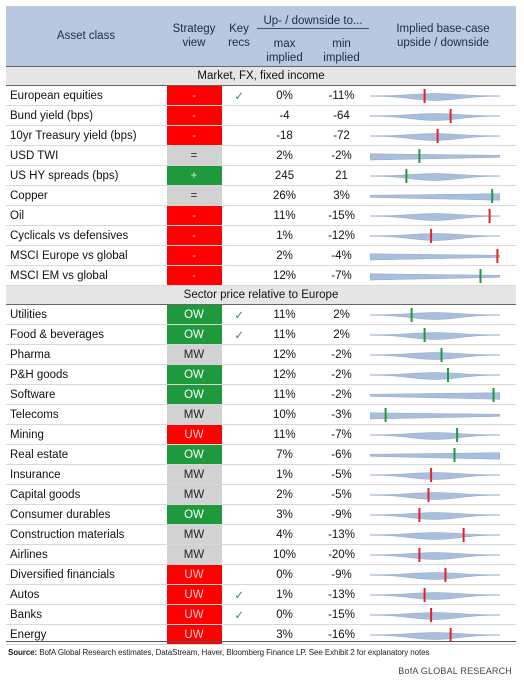 The height and width of the screenshot is (684, 524). I want to click on asset-name: Cyclicals vs defensives, so click(86, 235).